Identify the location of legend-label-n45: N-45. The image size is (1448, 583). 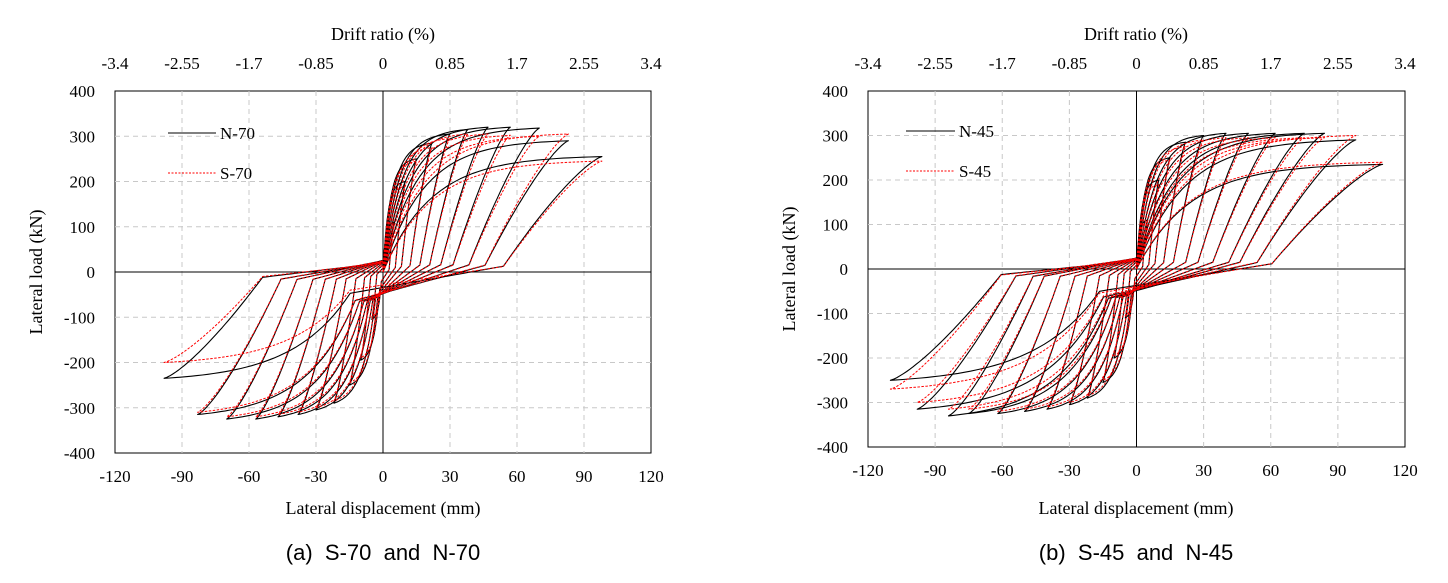
(976, 131).